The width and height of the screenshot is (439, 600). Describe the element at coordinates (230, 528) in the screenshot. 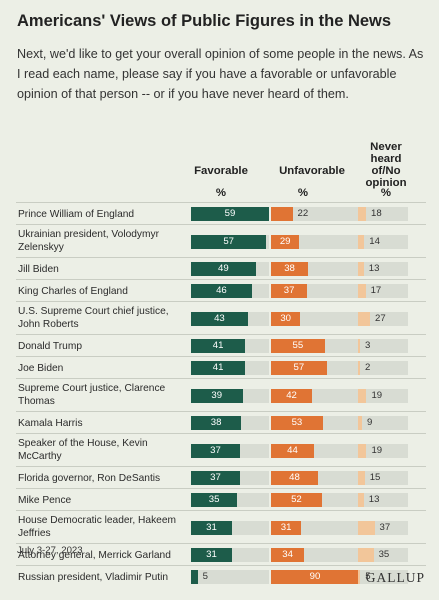

I see `favorable-bar-track: 31` at that location.